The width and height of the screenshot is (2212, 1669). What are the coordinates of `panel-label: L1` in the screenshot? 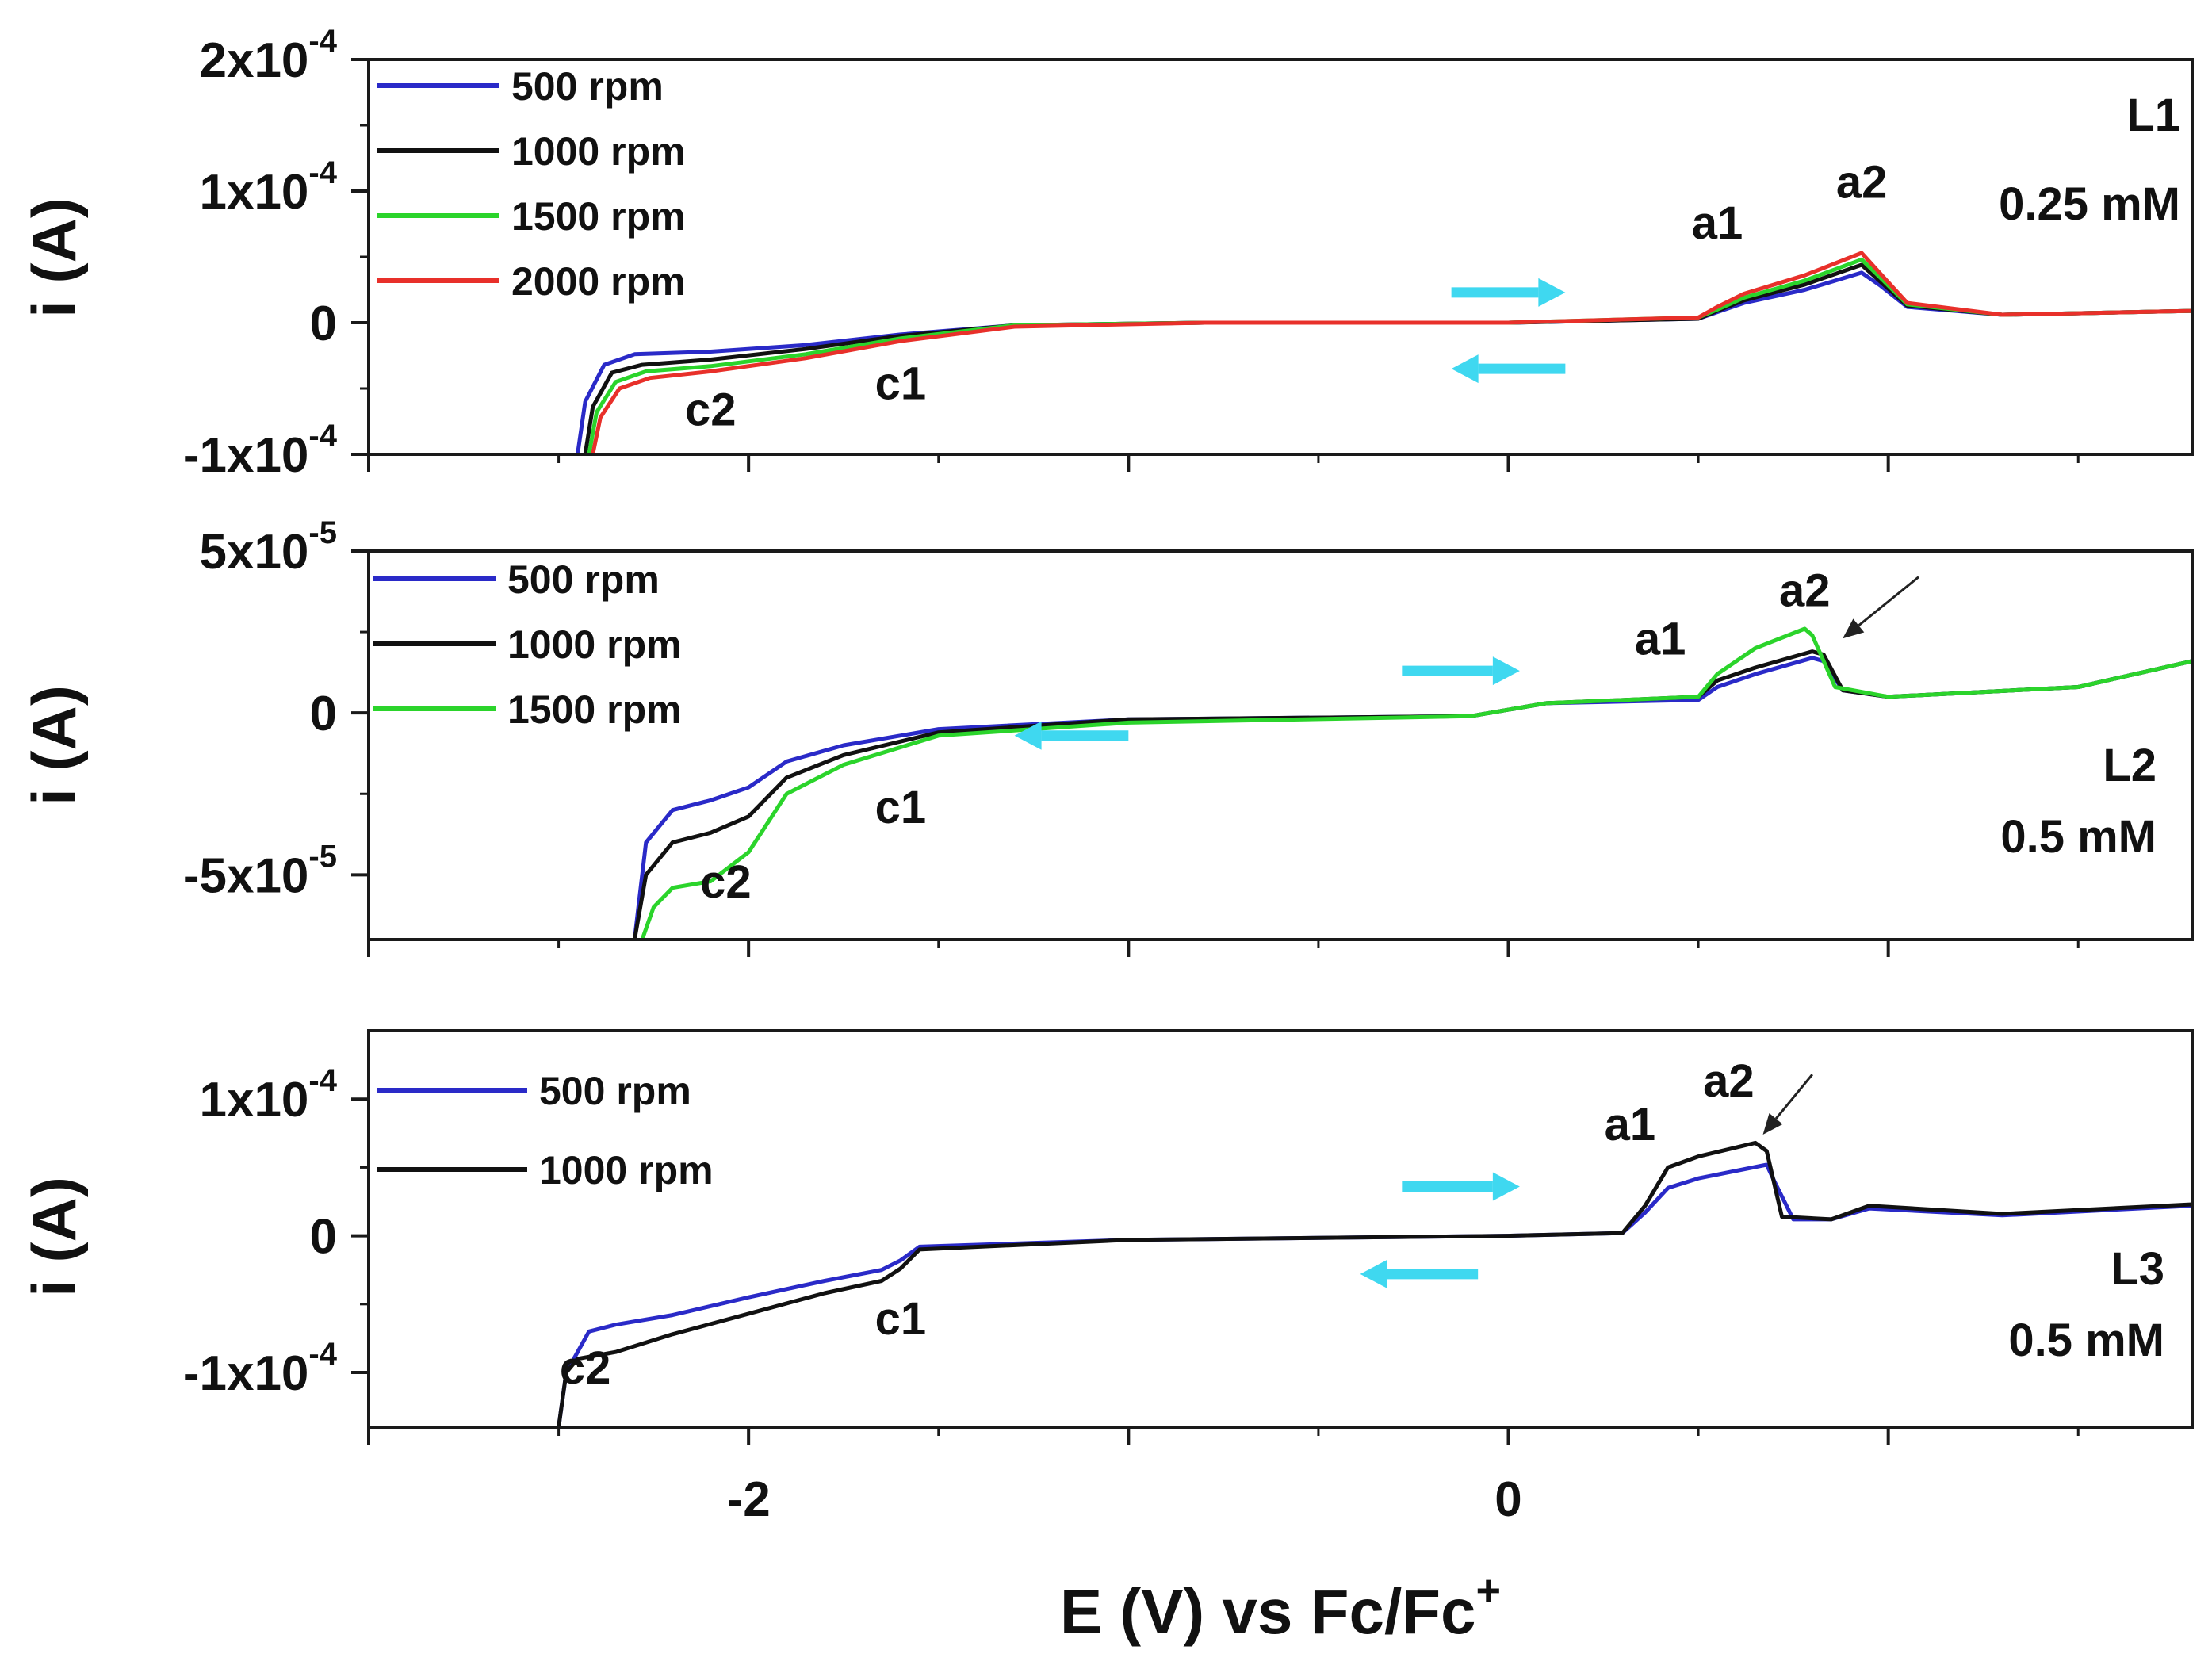 It's located at (2153, 115).